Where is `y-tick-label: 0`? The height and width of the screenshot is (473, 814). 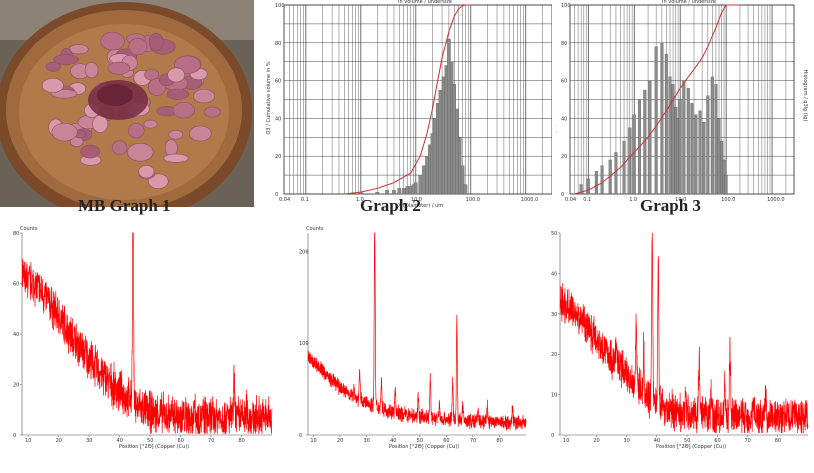 y-tick-label: 0 is located at coordinates (276, 195).